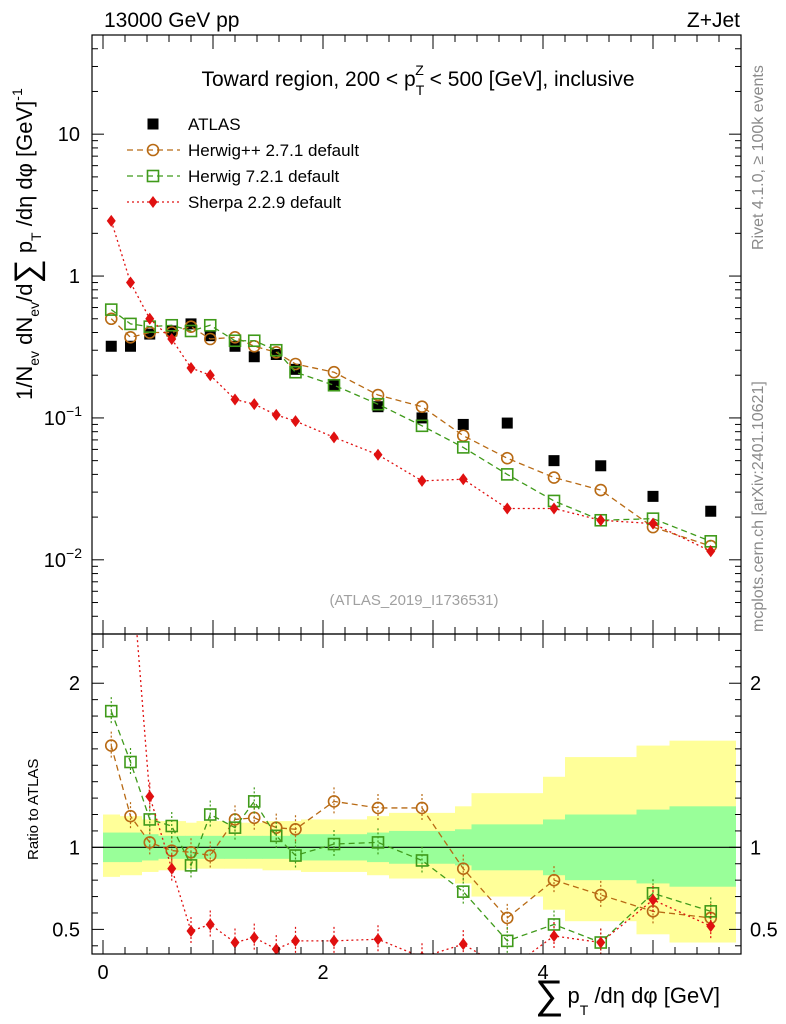  What do you see at coordinates (171, 20) in the screenshot?
I see `header-left: 13000 GeV pp` at bounding box center [171, 20].